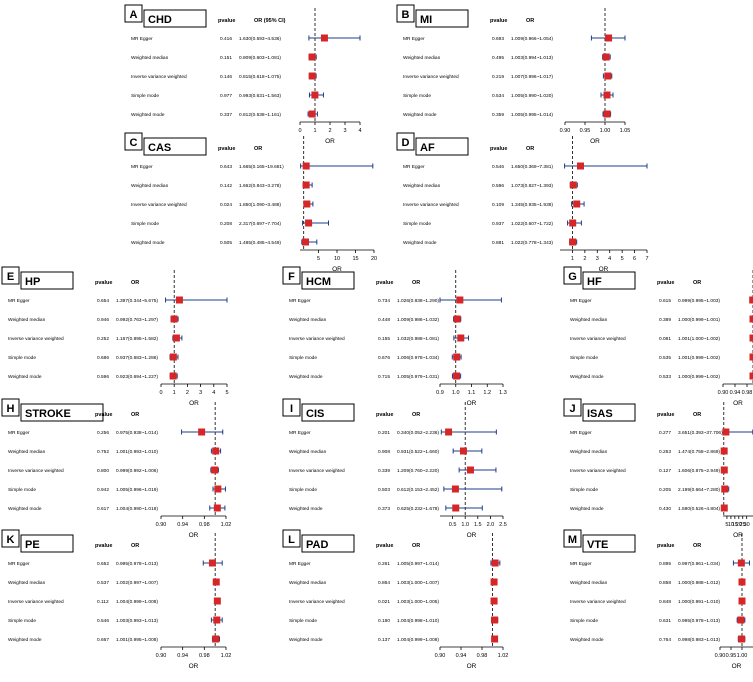 The width and height of the screenshot is (753, 682). What do you see at coordinates (260, 77) in the screenshot?
I see `or-ci-value: 0.815(0.618~1.075)` at bounding box center [260, 77].